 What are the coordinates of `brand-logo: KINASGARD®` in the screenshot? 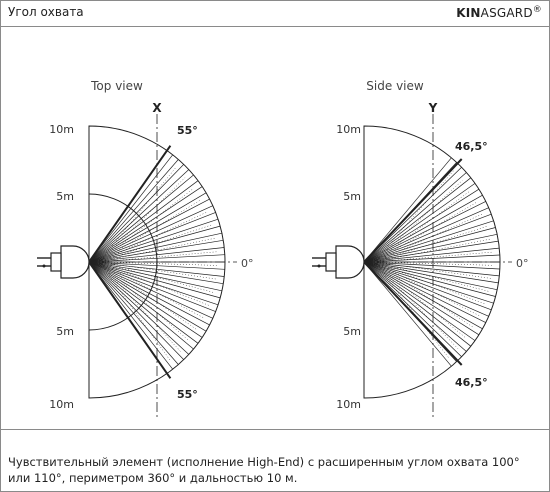 It's located at (499, 12).